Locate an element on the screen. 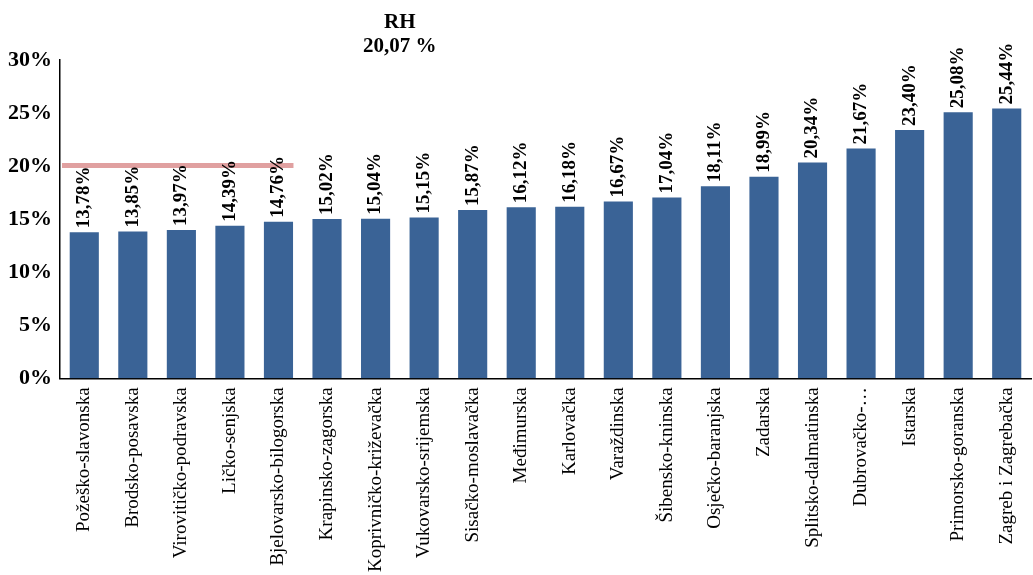  x-tick-label: Brodsko-posavska is located at coordinates (131, 457).